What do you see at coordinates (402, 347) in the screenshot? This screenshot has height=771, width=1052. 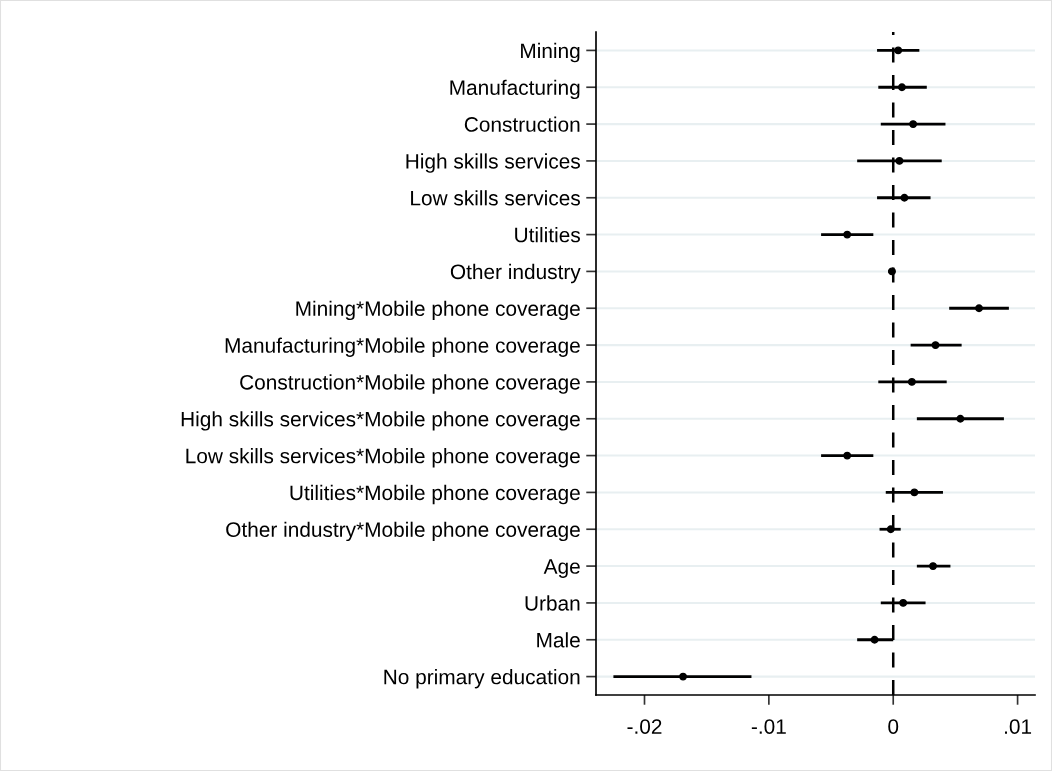 I see `y-tick-label: Manufacturing*Mobile phone coverage` at bounding box center [402, 347].